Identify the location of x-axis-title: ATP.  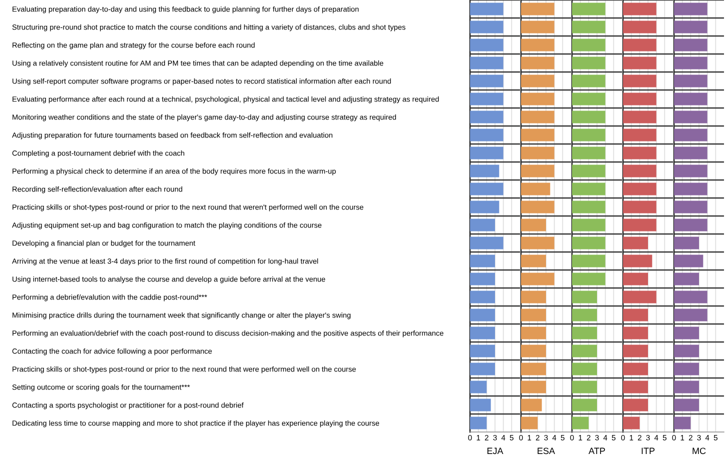
(596, 451).